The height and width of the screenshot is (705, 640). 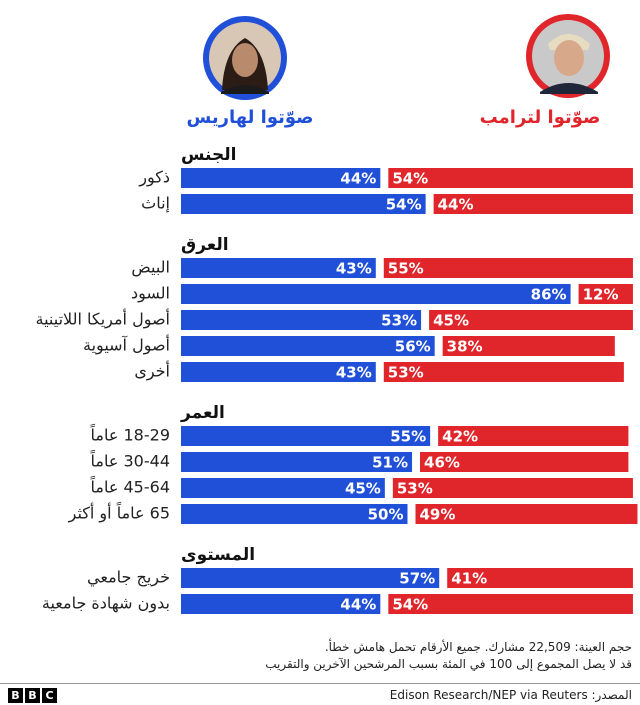 I want to click on source: المصدر: Edison Research/NEP via Reuters, so click(x=510, y=695).